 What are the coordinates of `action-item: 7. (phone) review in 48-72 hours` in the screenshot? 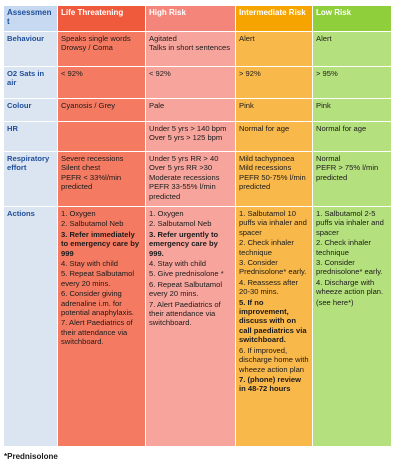 It's located at (270, 384).